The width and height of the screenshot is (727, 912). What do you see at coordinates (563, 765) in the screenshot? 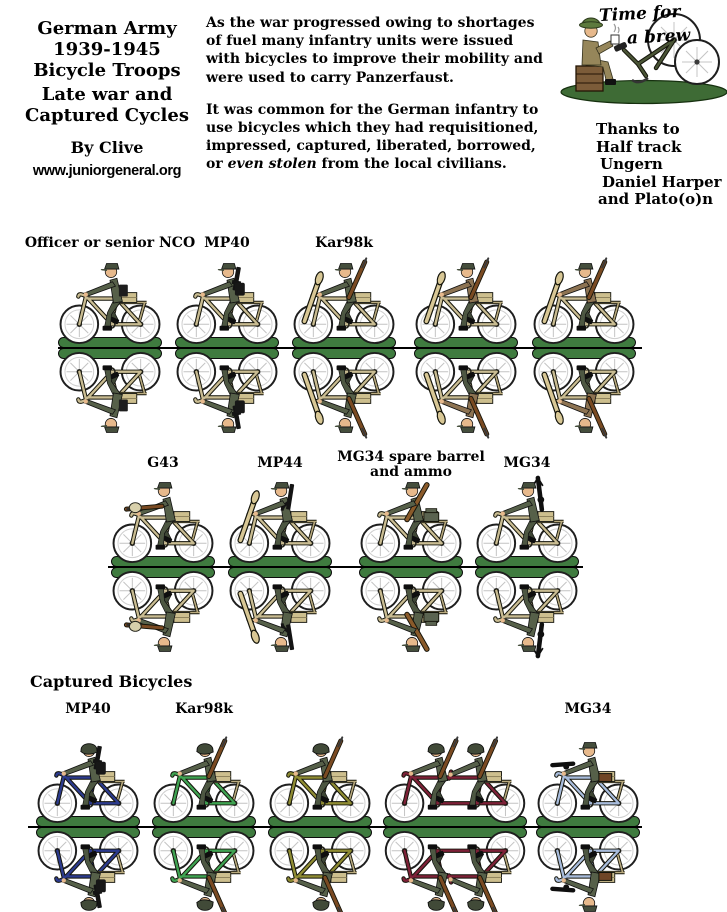
I see `mg34-icon` at bounding box center [563, 765].